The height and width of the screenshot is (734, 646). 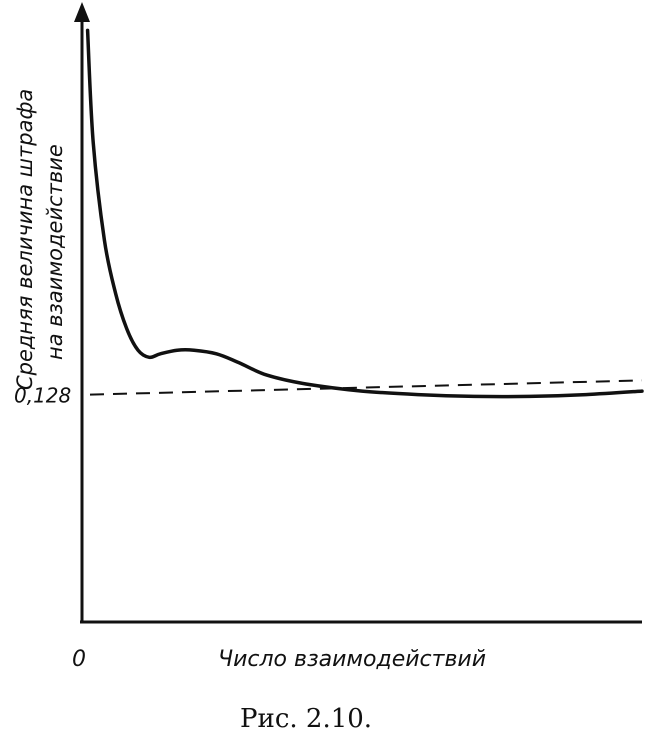 I want to click on reference-dashed-line, so click(x=366, y=387).